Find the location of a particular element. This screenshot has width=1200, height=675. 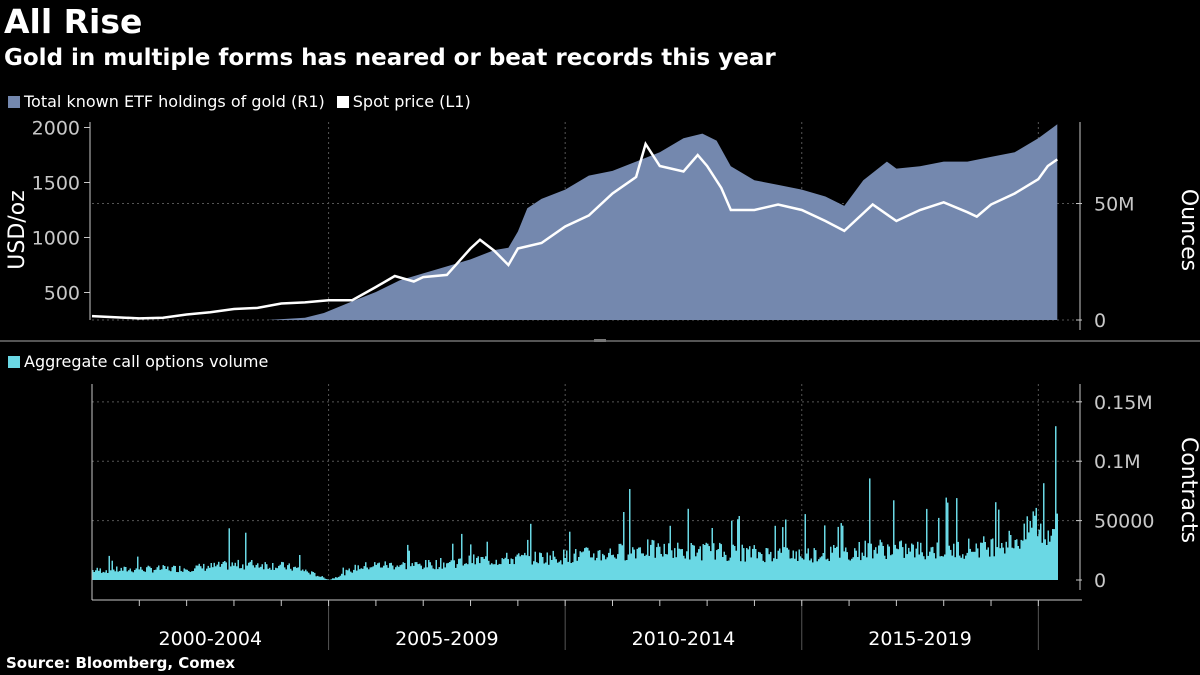

legend-item-etf: Total known ETF holdings of gold (R1) is located at coordinates (166, 101).